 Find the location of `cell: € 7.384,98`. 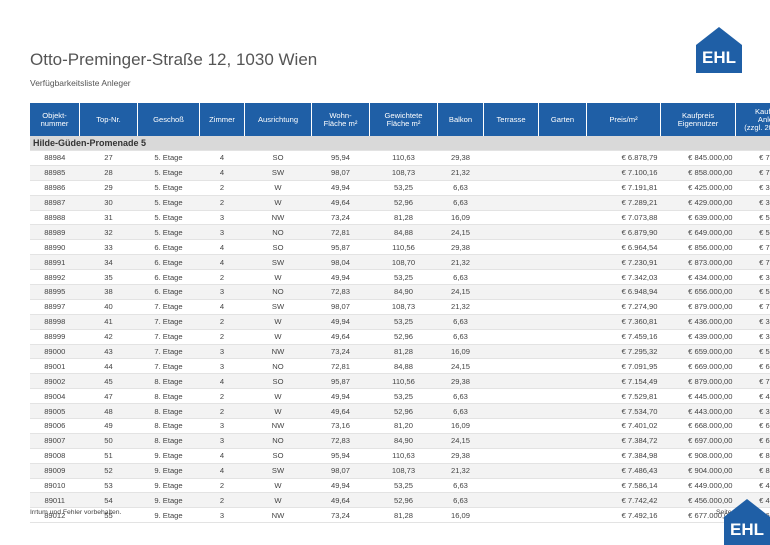

cell: € 7.384,98 is located at coordinates (623, 456).